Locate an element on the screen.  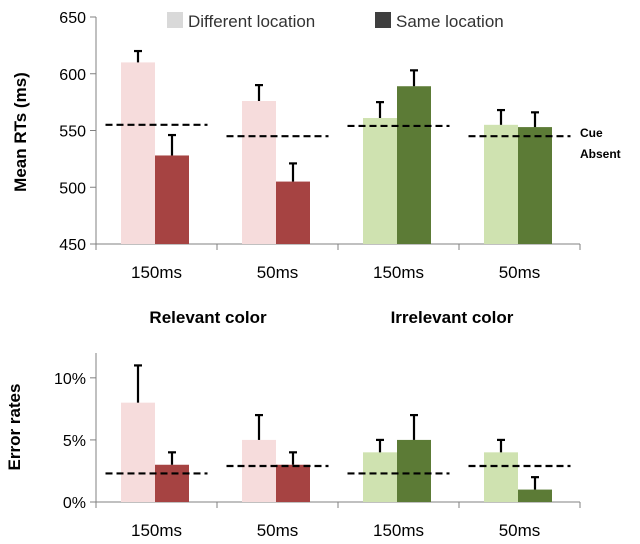
y-tick-label: 5% is located at coordinates (74, 441).